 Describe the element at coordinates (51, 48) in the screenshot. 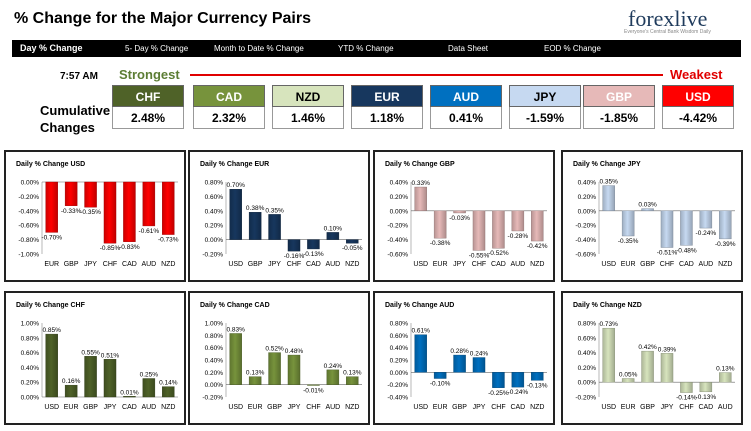

I see `nav-day-change: Day % Change` at that location.